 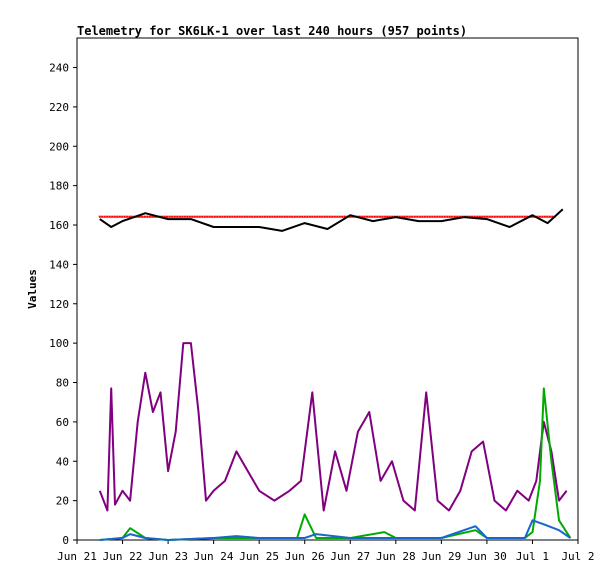 What do you see at coordinates (396, 556) in the screenshot?
I see `x-tick-label: Jun 28` at bounding box center [396, 556].